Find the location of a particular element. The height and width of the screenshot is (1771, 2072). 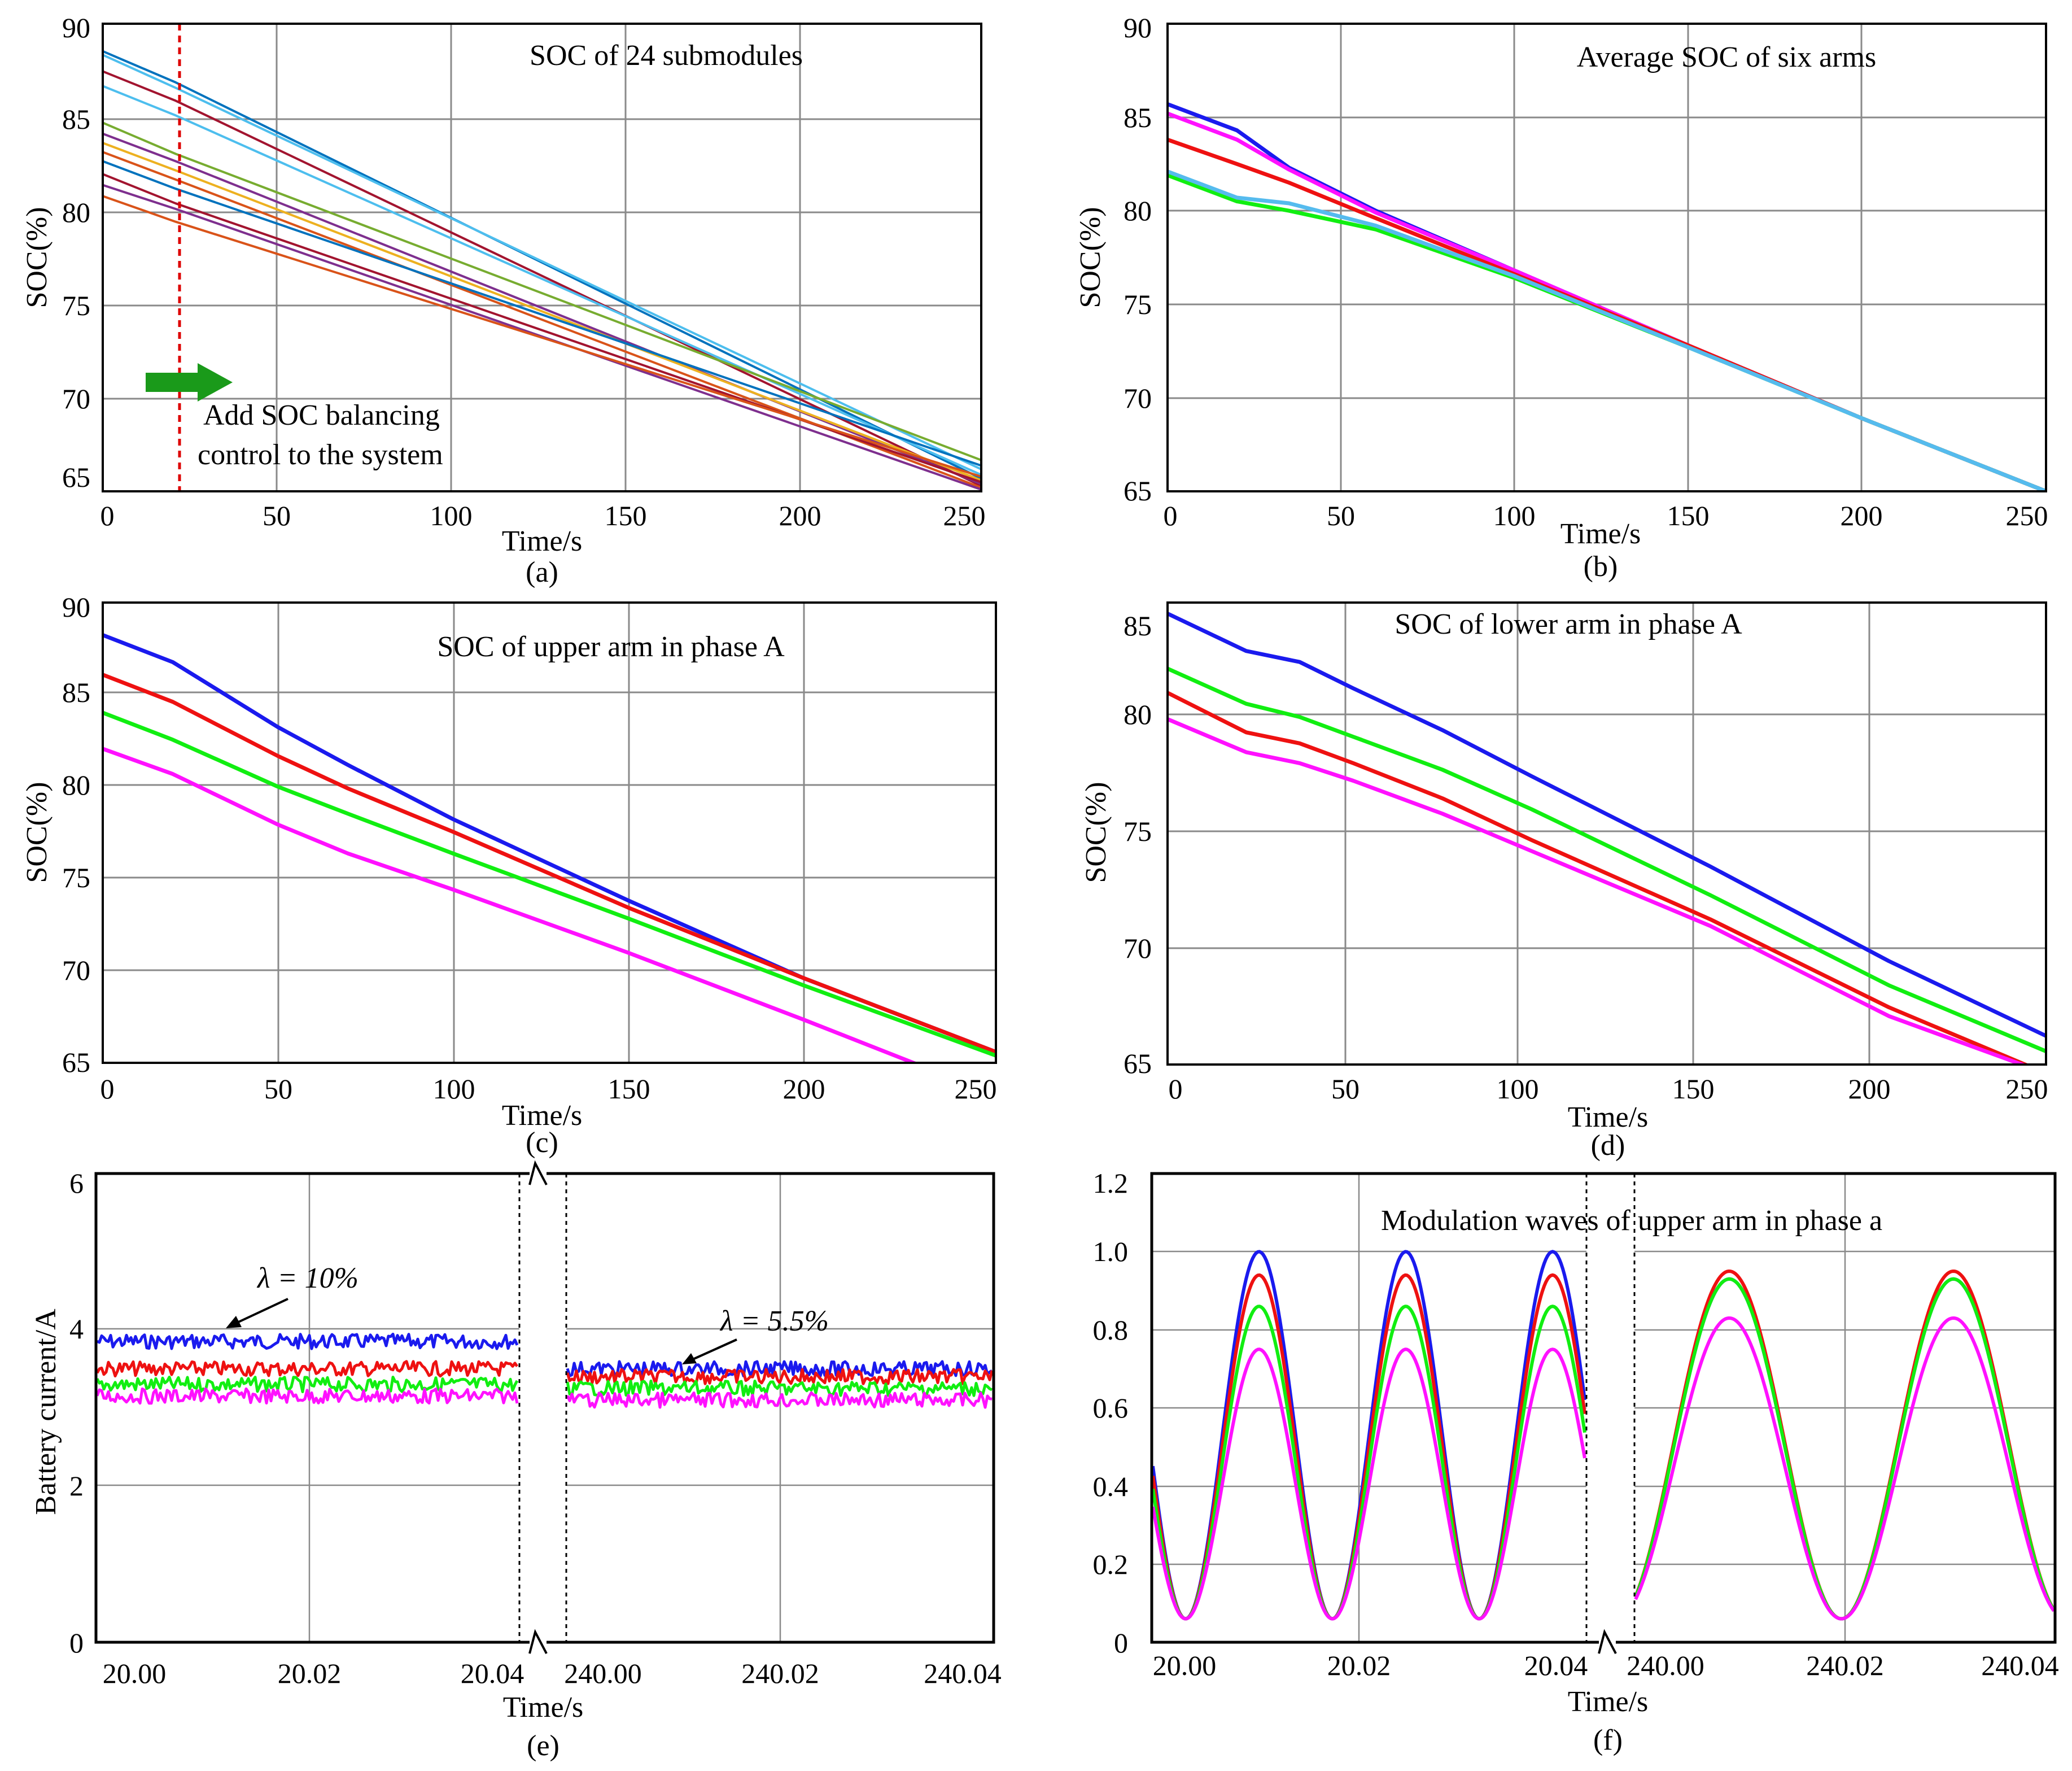

yticks-d: 65 70 75 80 85 is located at coordinates (1138, 845).